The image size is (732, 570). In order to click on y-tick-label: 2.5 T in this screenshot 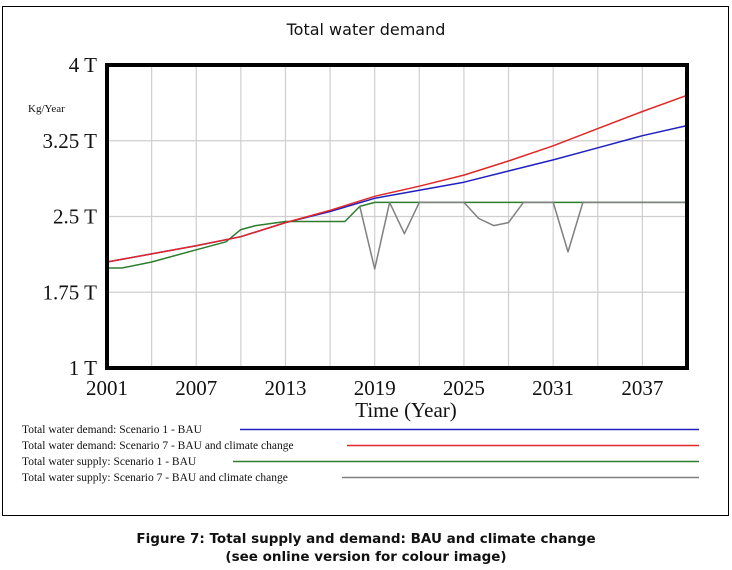, I will do `click(75, 217)`.